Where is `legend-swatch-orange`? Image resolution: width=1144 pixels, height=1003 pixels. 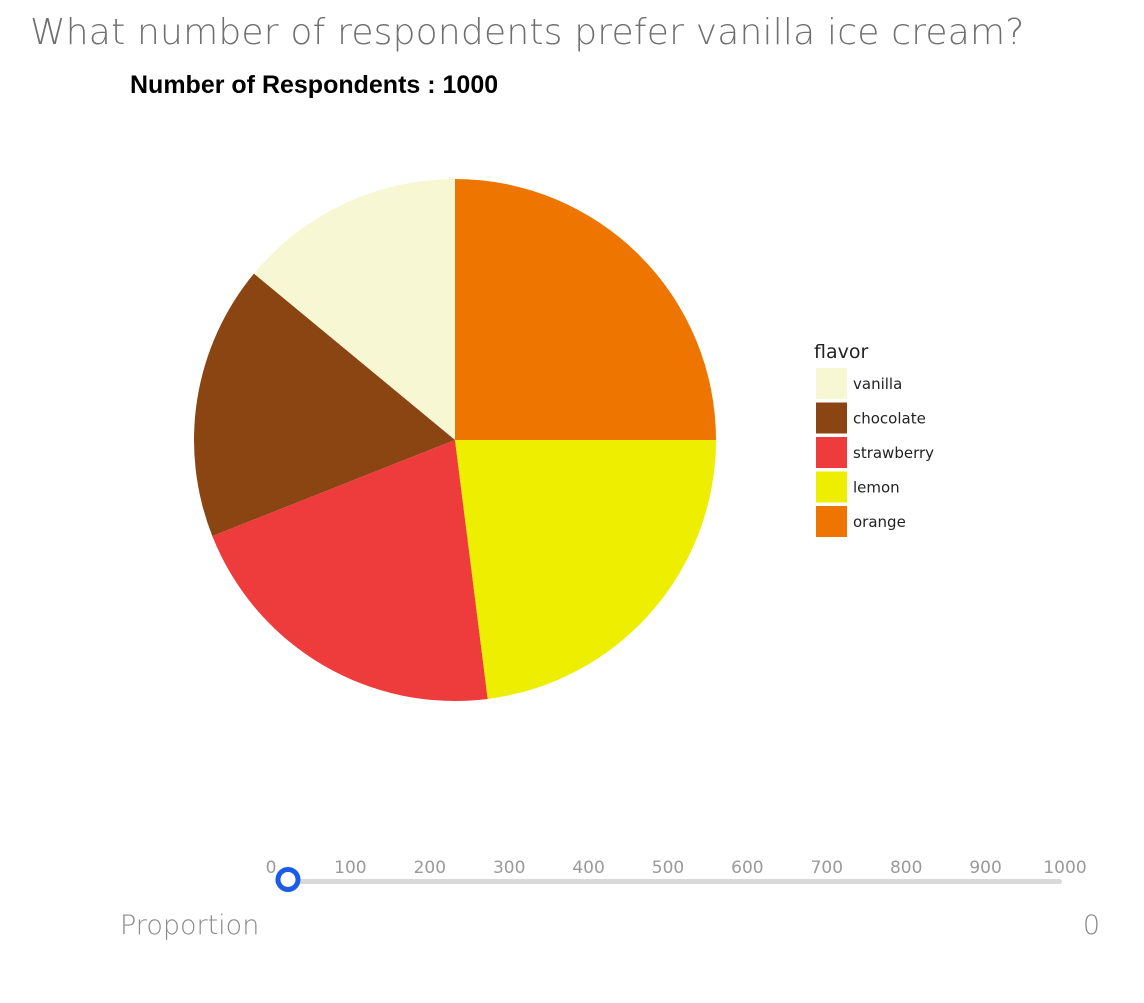 legend-swatch-orange is located at coordinates (831, 521).